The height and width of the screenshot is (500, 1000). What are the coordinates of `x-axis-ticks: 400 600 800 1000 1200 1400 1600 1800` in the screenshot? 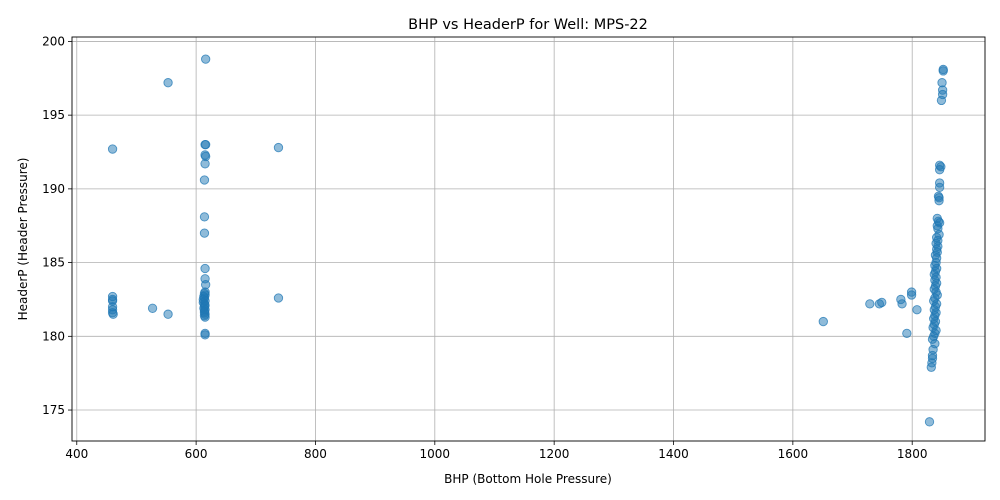 It's located at (496, 451).